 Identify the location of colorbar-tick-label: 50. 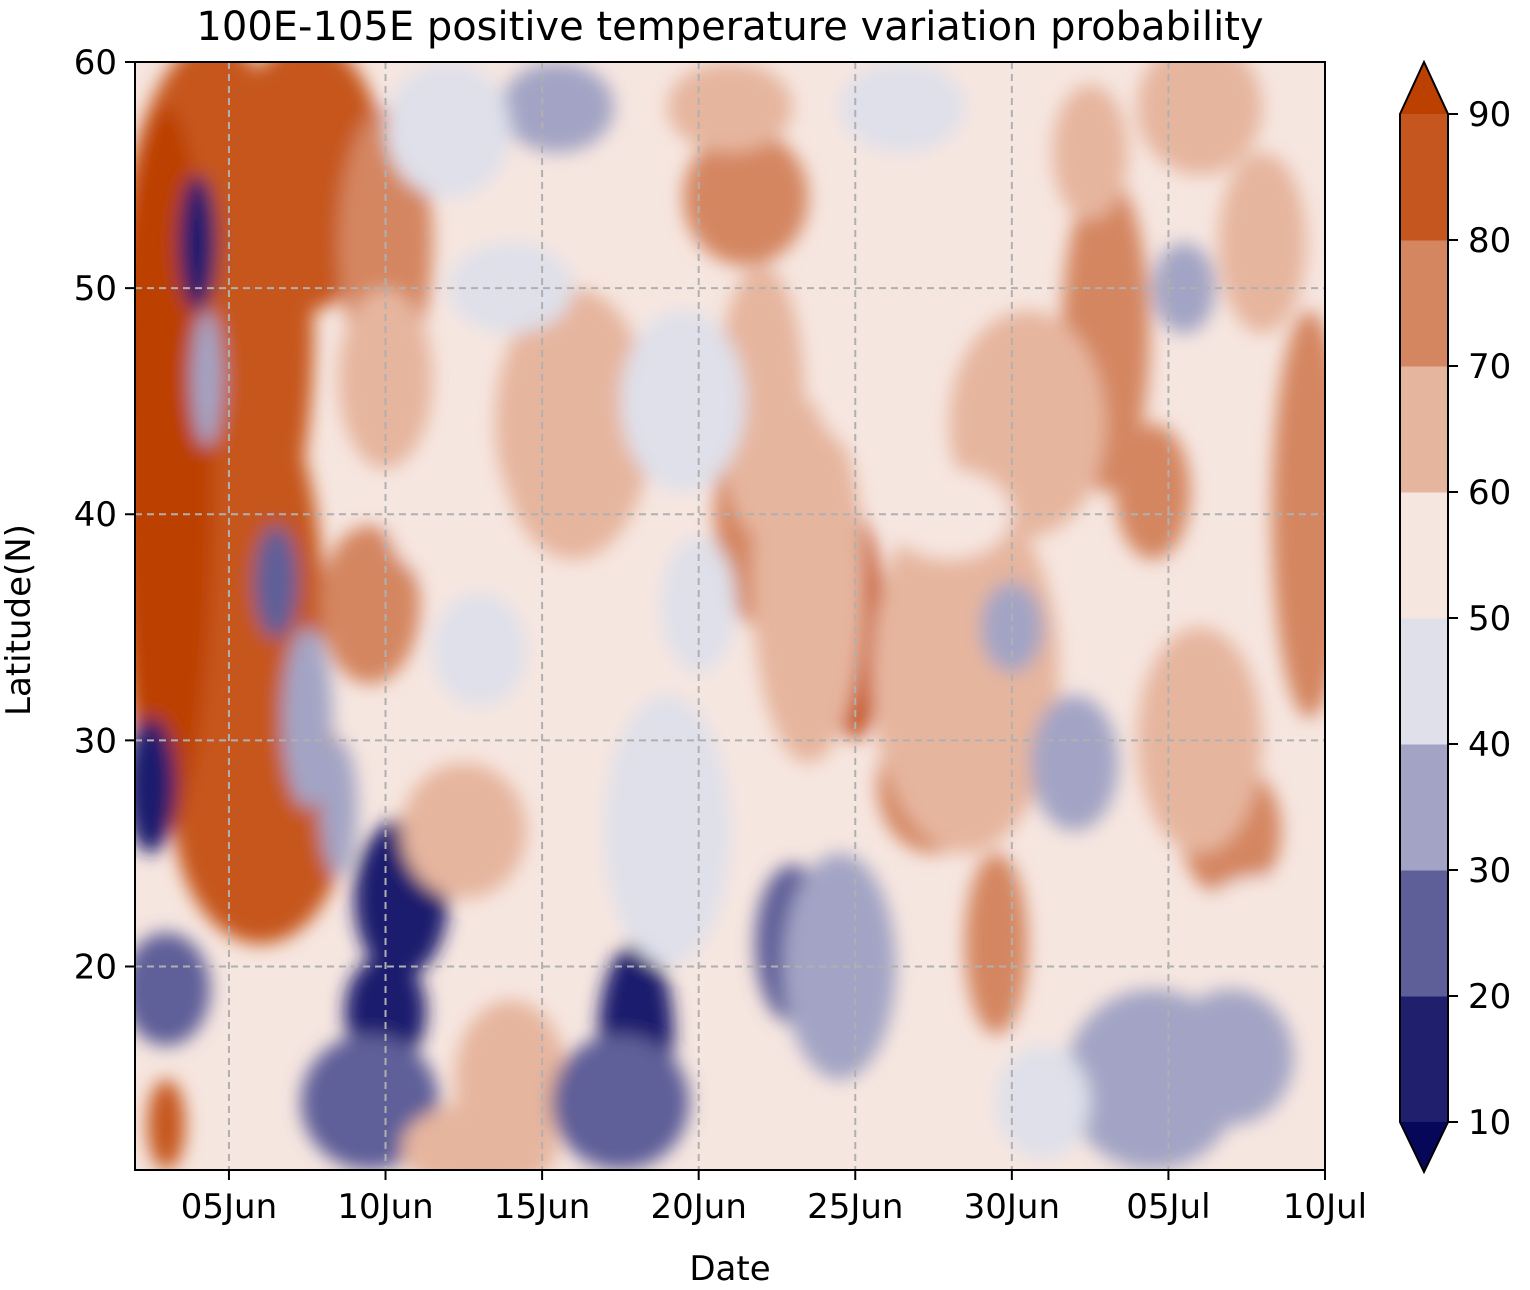
(1489, 619).